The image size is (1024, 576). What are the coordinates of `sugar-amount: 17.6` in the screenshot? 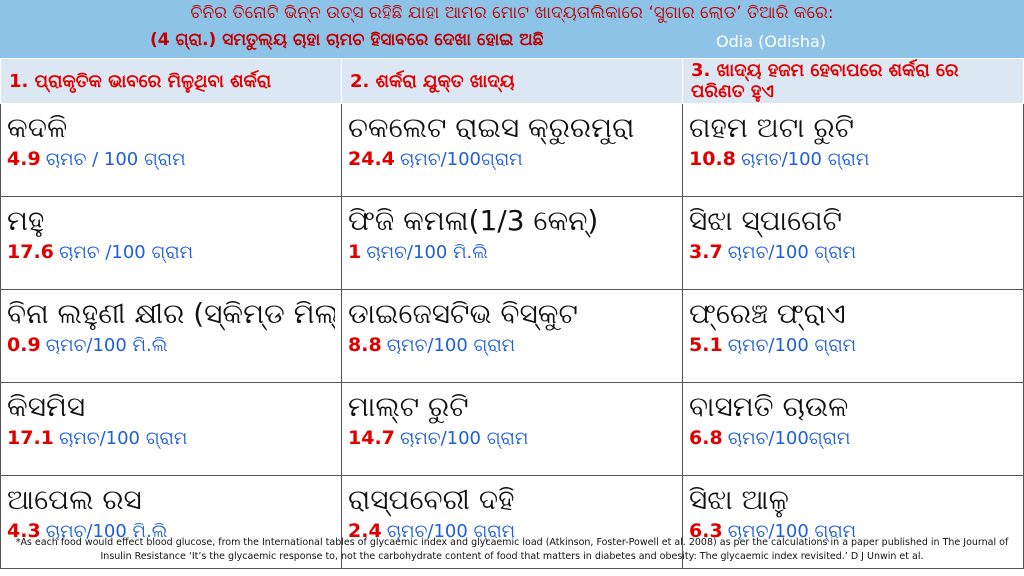 It's located at (30, 252).